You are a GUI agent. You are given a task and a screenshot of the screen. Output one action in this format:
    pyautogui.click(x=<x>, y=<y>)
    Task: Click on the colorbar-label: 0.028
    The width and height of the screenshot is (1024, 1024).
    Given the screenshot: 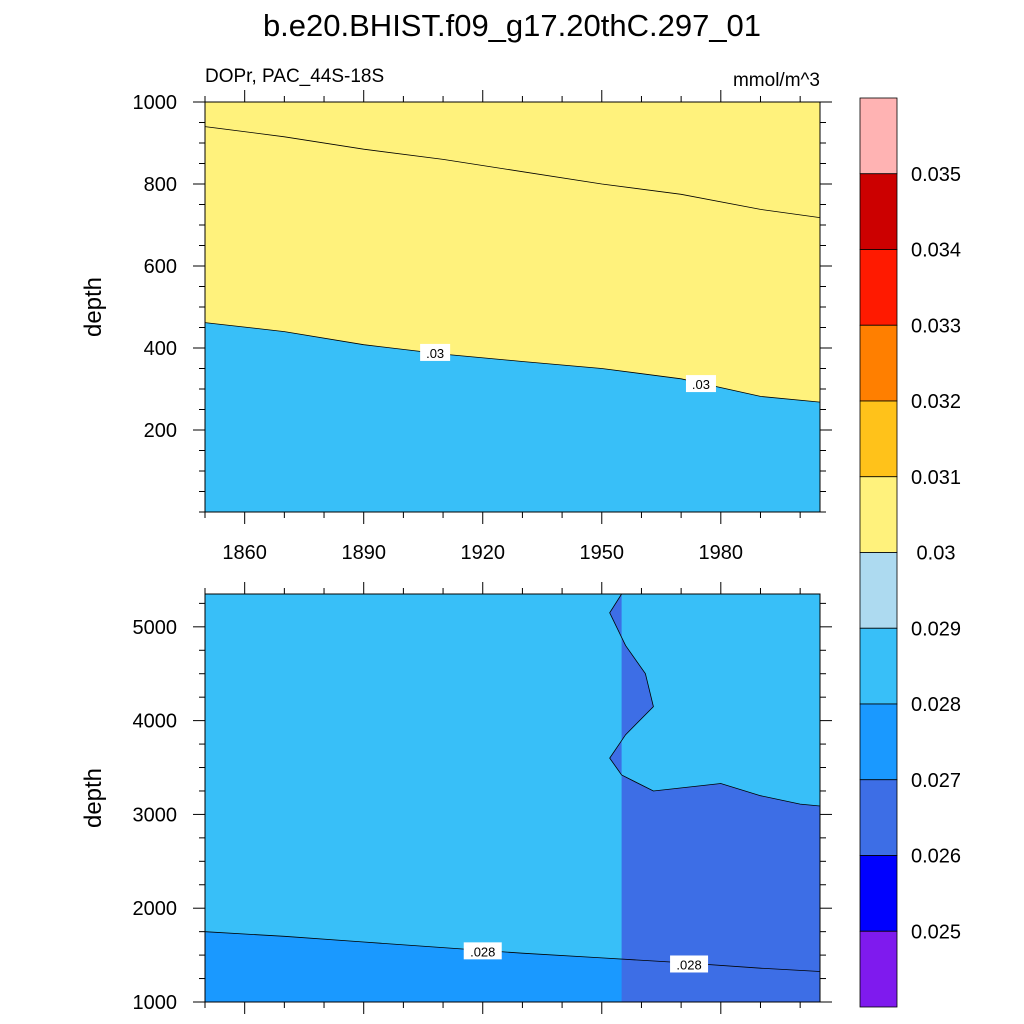 What is the action you would take?
    pyautogui.click(x=936, y=705)
    